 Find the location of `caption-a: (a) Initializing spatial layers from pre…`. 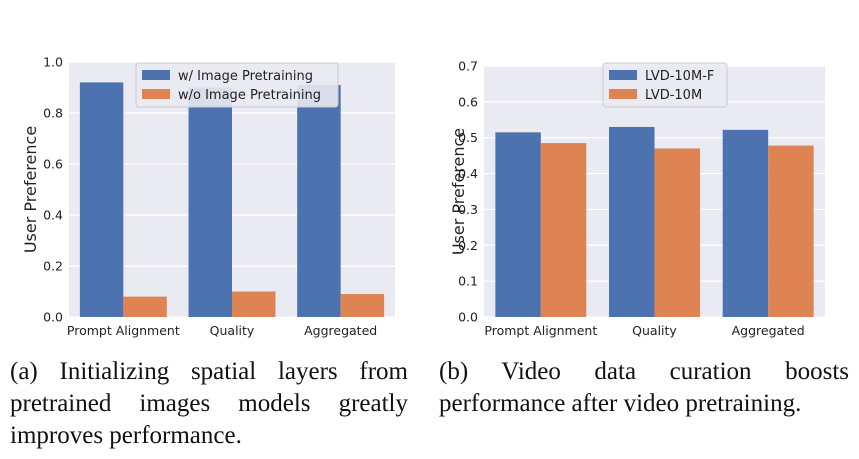

caption-a: (a) Initializing spatial layers from pre… is located at coordinates (209, 403).